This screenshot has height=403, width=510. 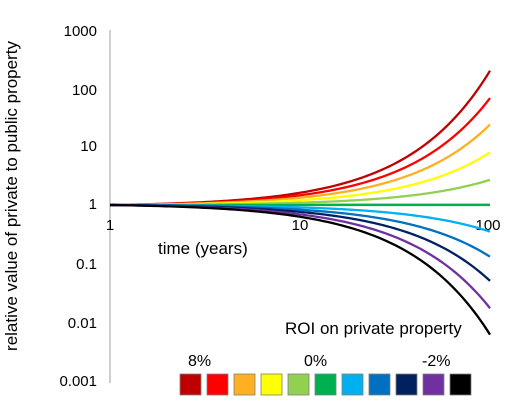 What do you see at coordinates (84, 90) in the screenshot?
I see `y-tick-label: 100` at bounding box center [84, 90].